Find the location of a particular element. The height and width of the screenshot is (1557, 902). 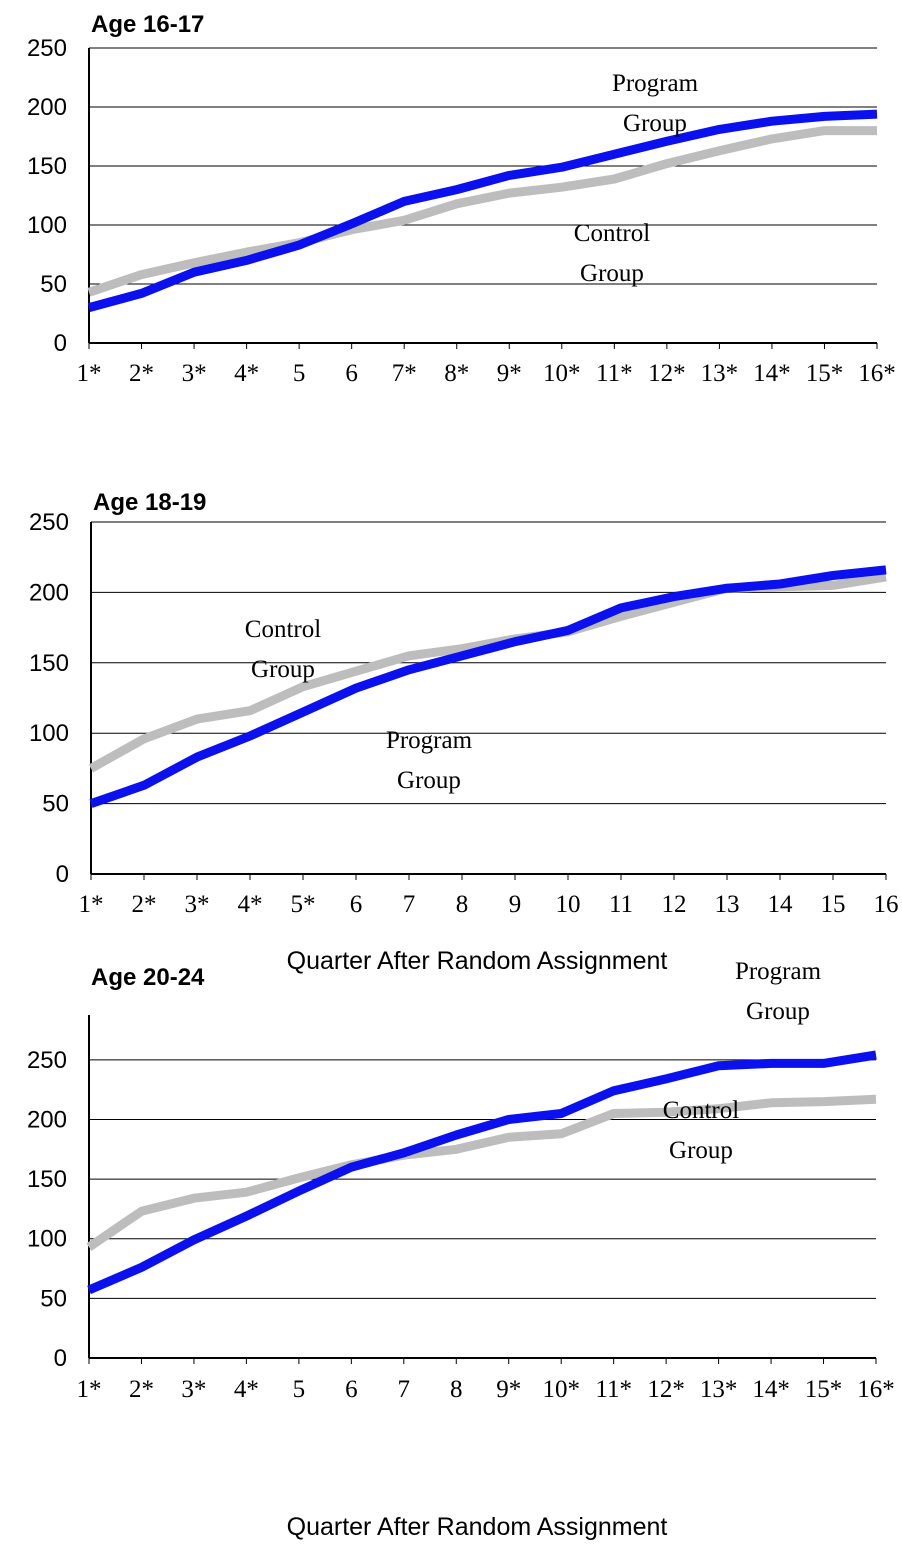

x-tick-label: 11 is located at coordinates (621, 904).